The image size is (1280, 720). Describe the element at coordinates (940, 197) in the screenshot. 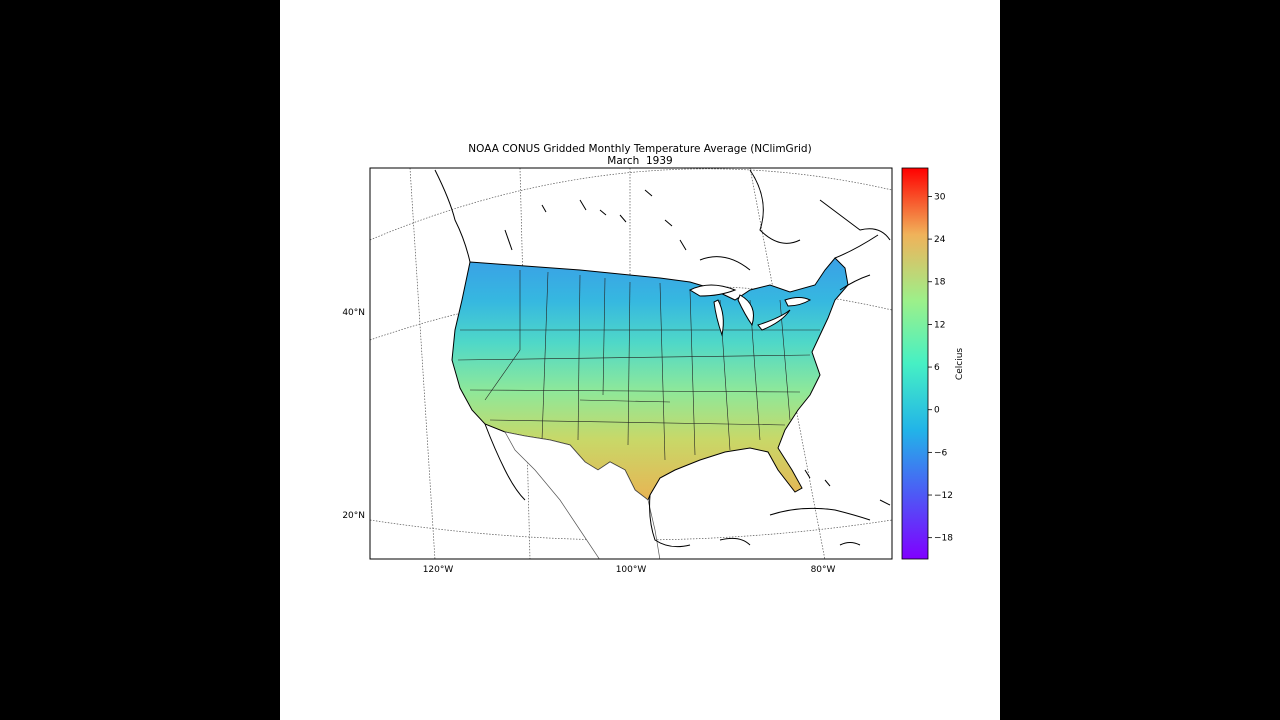

I see `colorbar-tick-label: 30` at that location.